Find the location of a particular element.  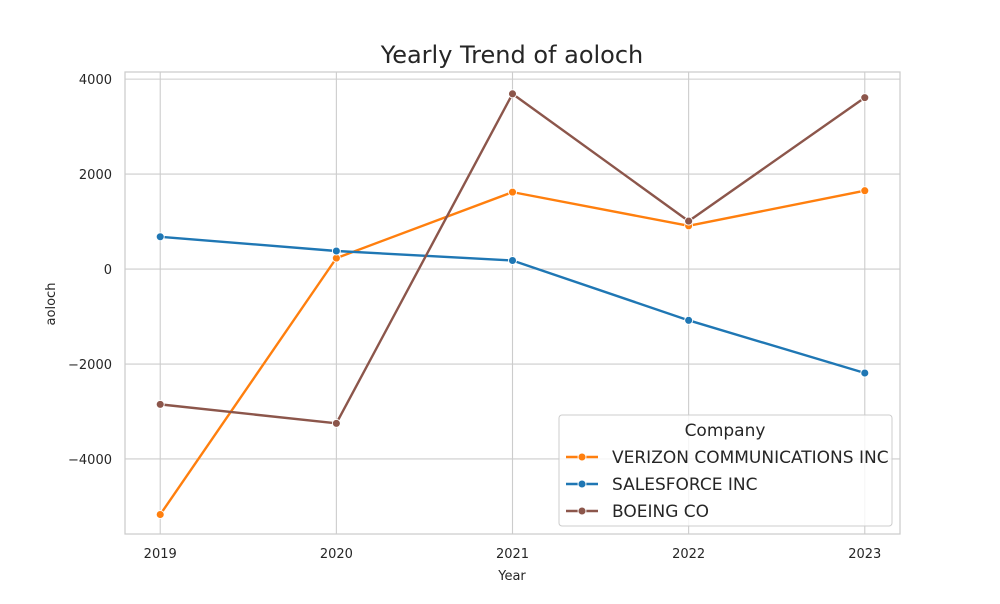

legend-label: BOEING CO is located at coordinates (660, 512).